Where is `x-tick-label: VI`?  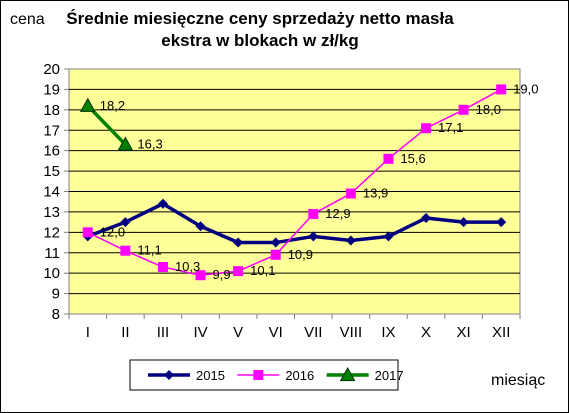
x-tick-label: VI is located at coordinates (276, 332).